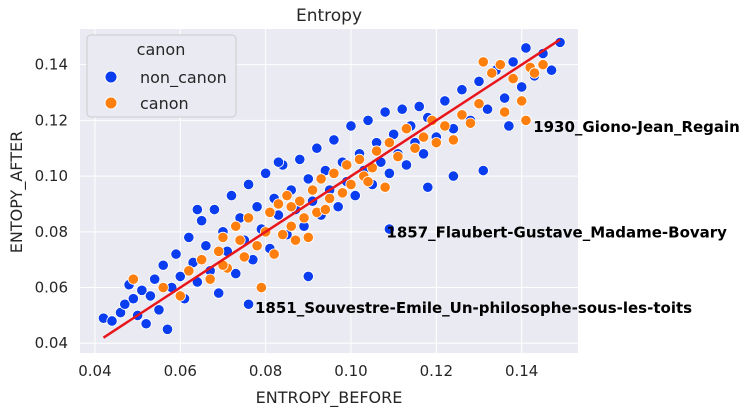 This screenshot has height=413, width=745. I want to click on legend-box, so click(161, 76).